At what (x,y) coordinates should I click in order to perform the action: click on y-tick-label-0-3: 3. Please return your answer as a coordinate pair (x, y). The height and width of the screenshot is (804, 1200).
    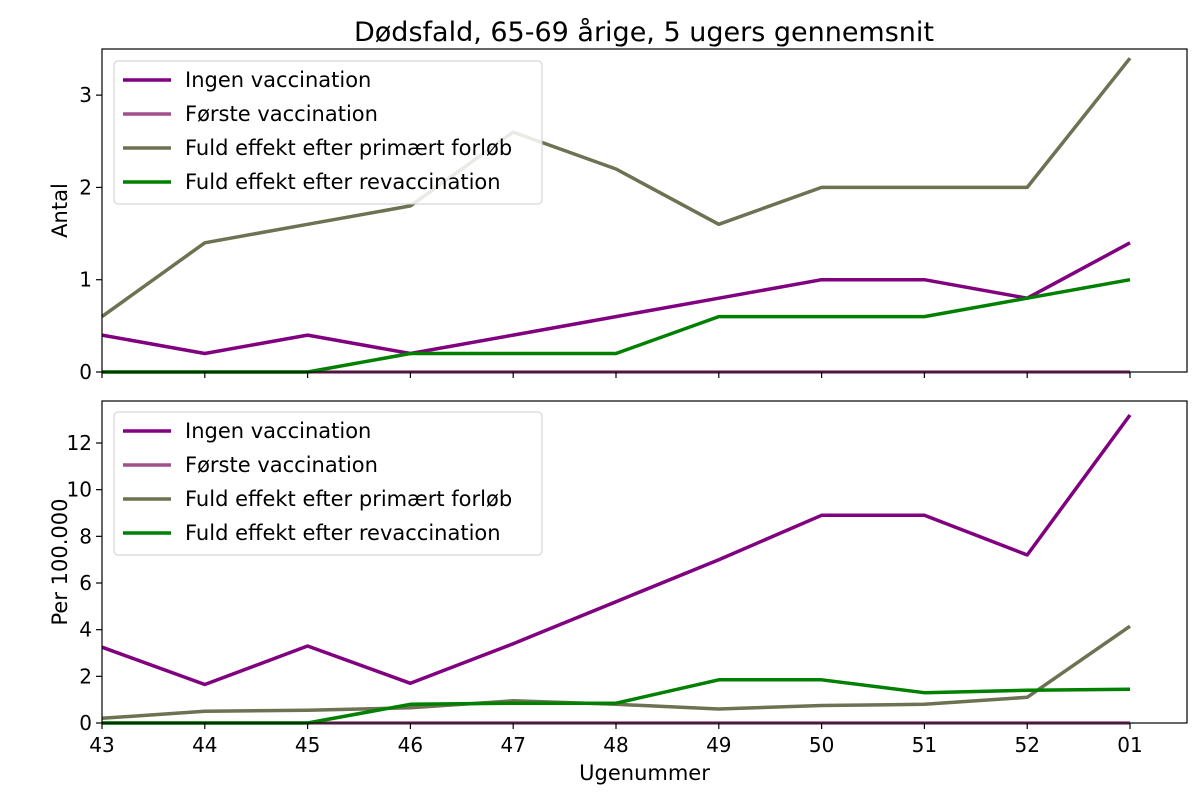
    Looking at the image, I should click on (85, 95).